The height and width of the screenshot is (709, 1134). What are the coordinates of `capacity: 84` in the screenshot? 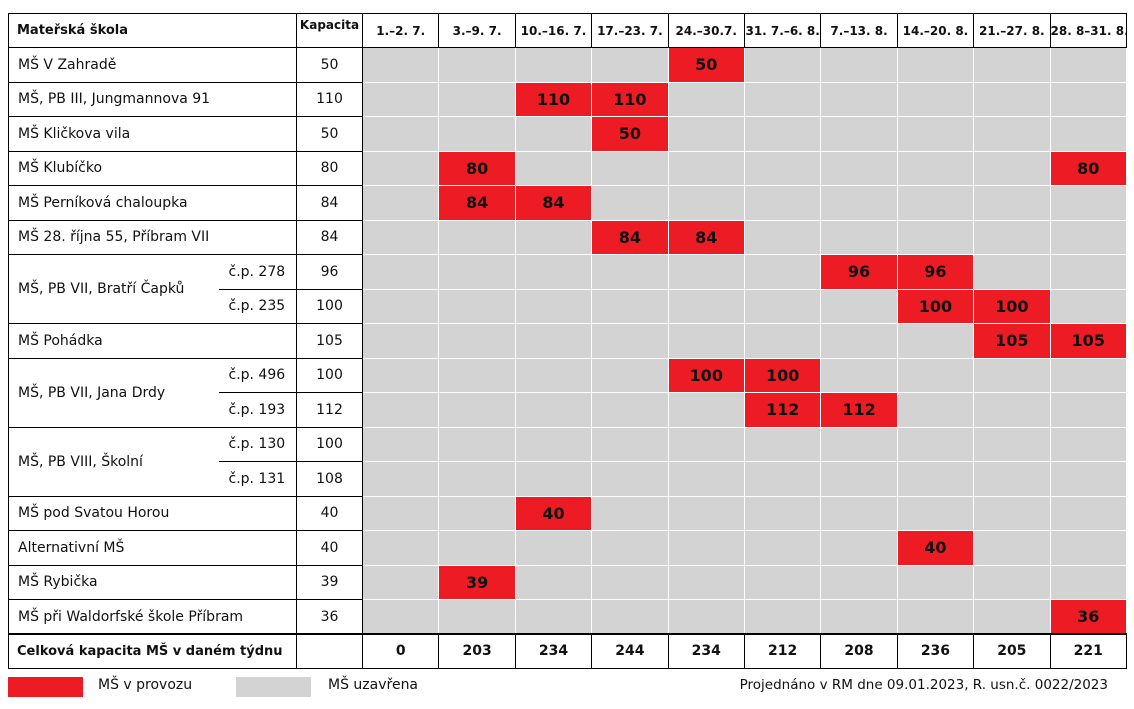 It's located at (329, 237).